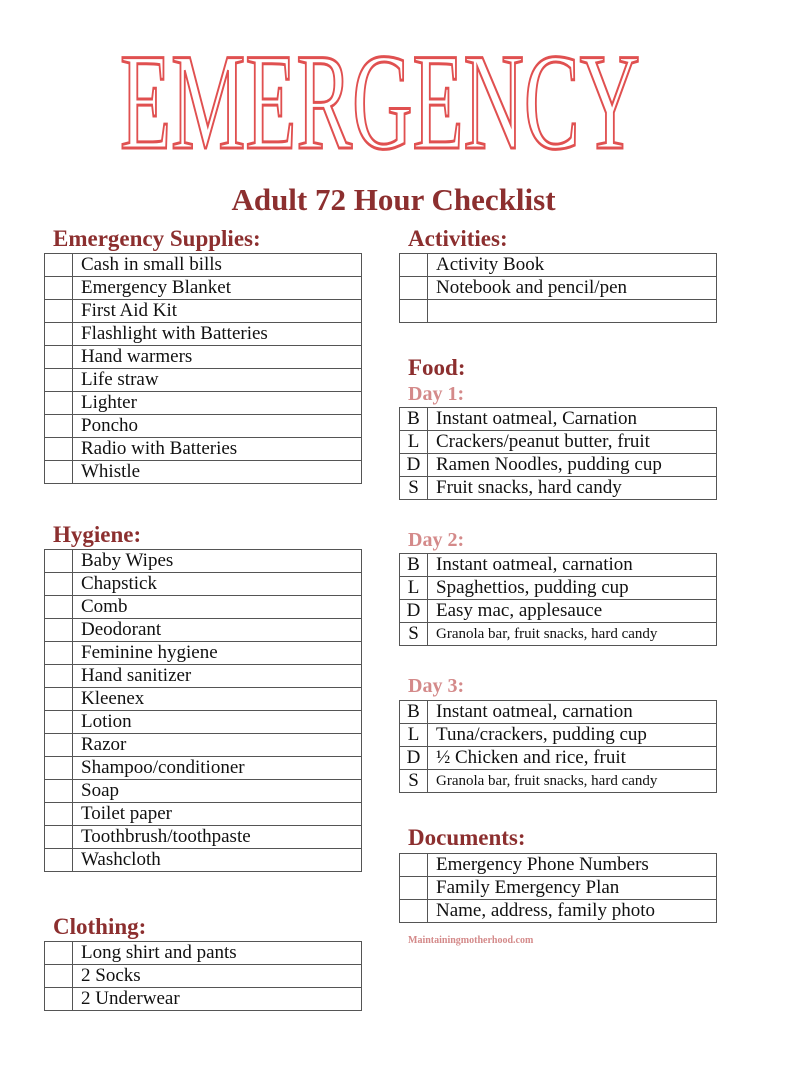 The height and width of the screenshot is (1068, 787). I want to click on checklist-row: Deodorant, so click(203, 630).